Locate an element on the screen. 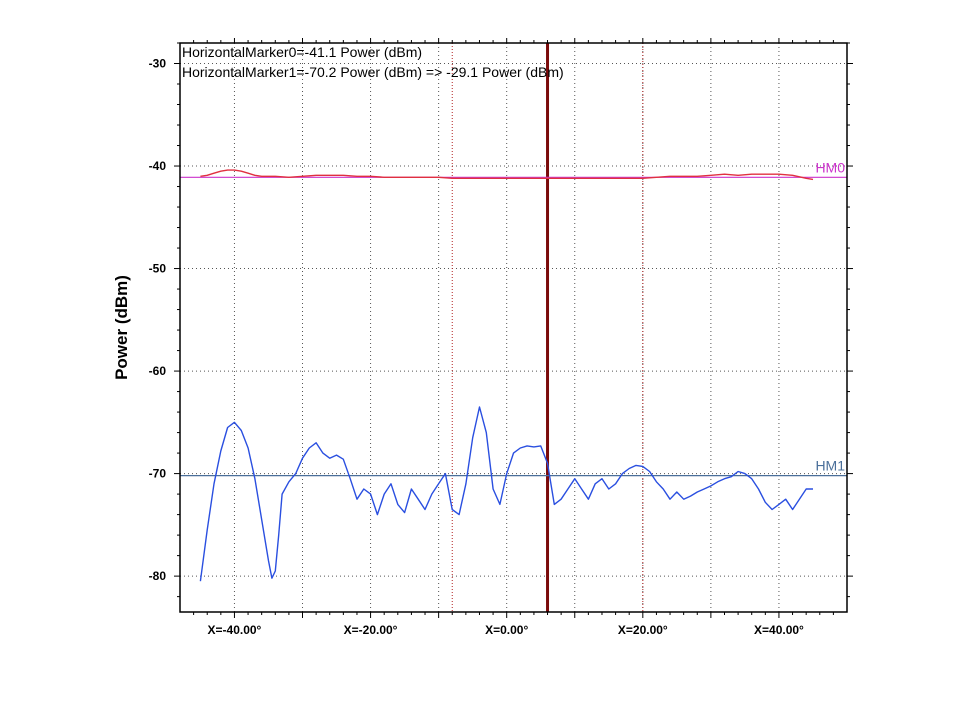 The height and width of the screenshot is (720, 960). horizontal-marker-label: HM1 is located at coordinates (830, 466).